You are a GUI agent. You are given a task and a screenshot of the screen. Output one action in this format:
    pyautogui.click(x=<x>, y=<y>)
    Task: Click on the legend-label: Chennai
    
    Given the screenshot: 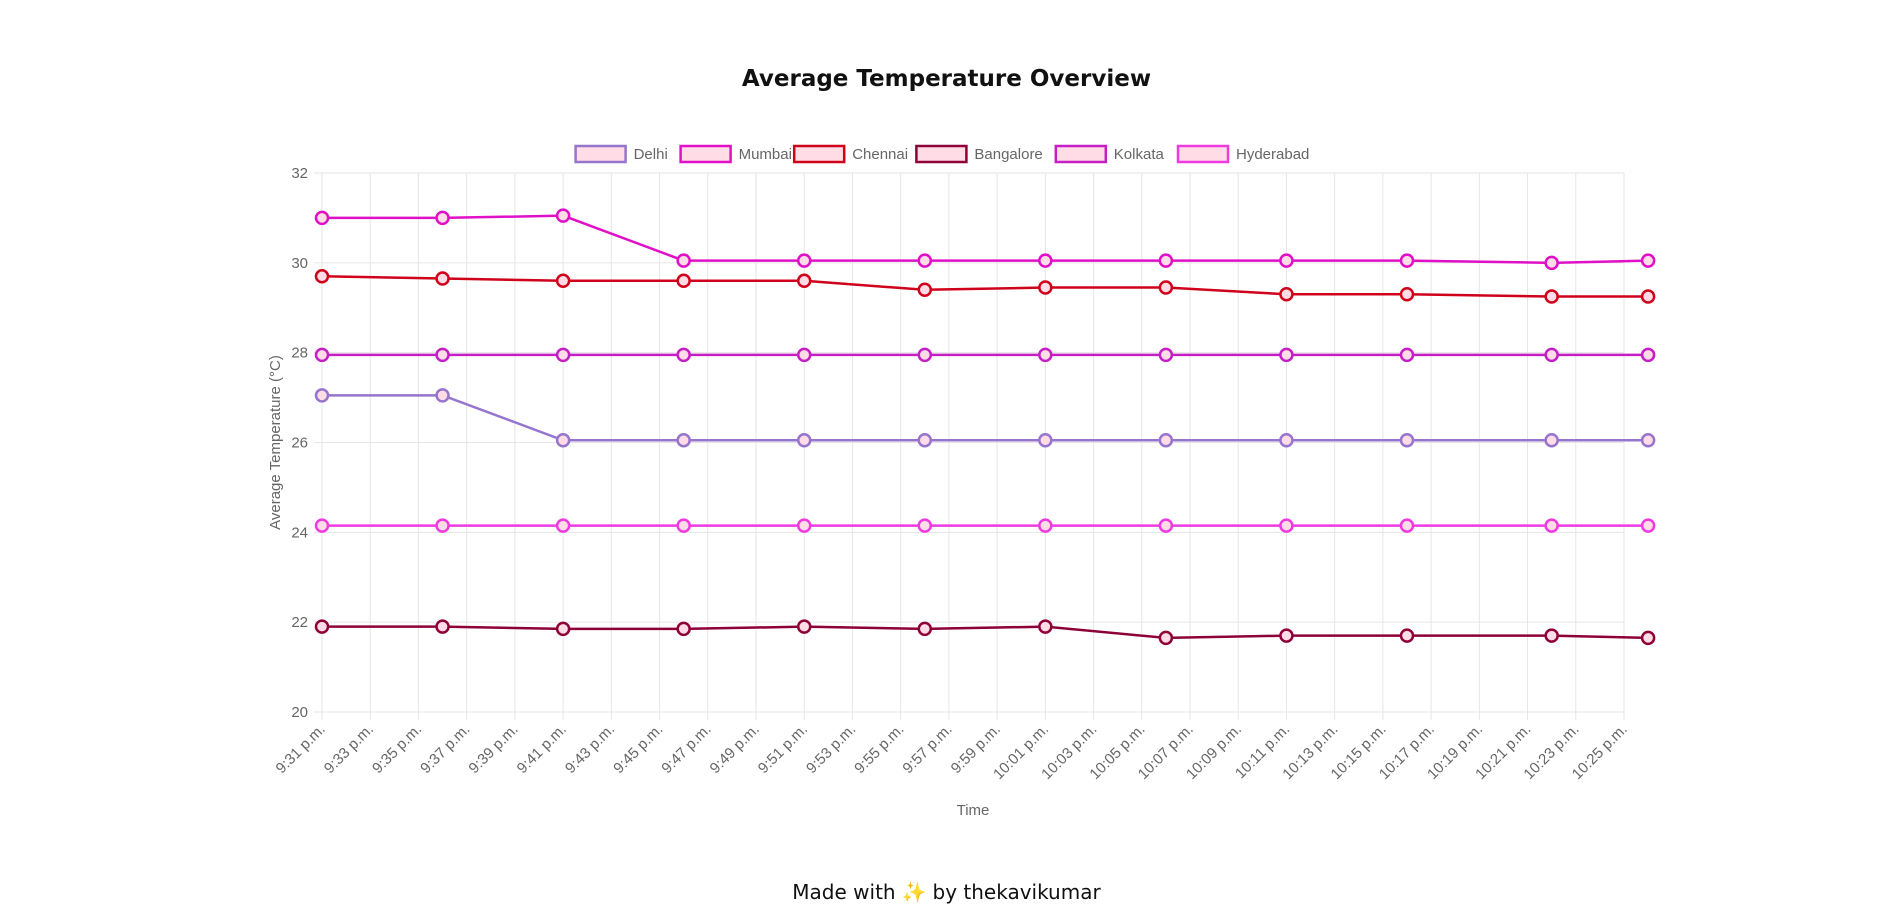 What is the action you would take?
    pyautogui.click(x=880, y=154)
    